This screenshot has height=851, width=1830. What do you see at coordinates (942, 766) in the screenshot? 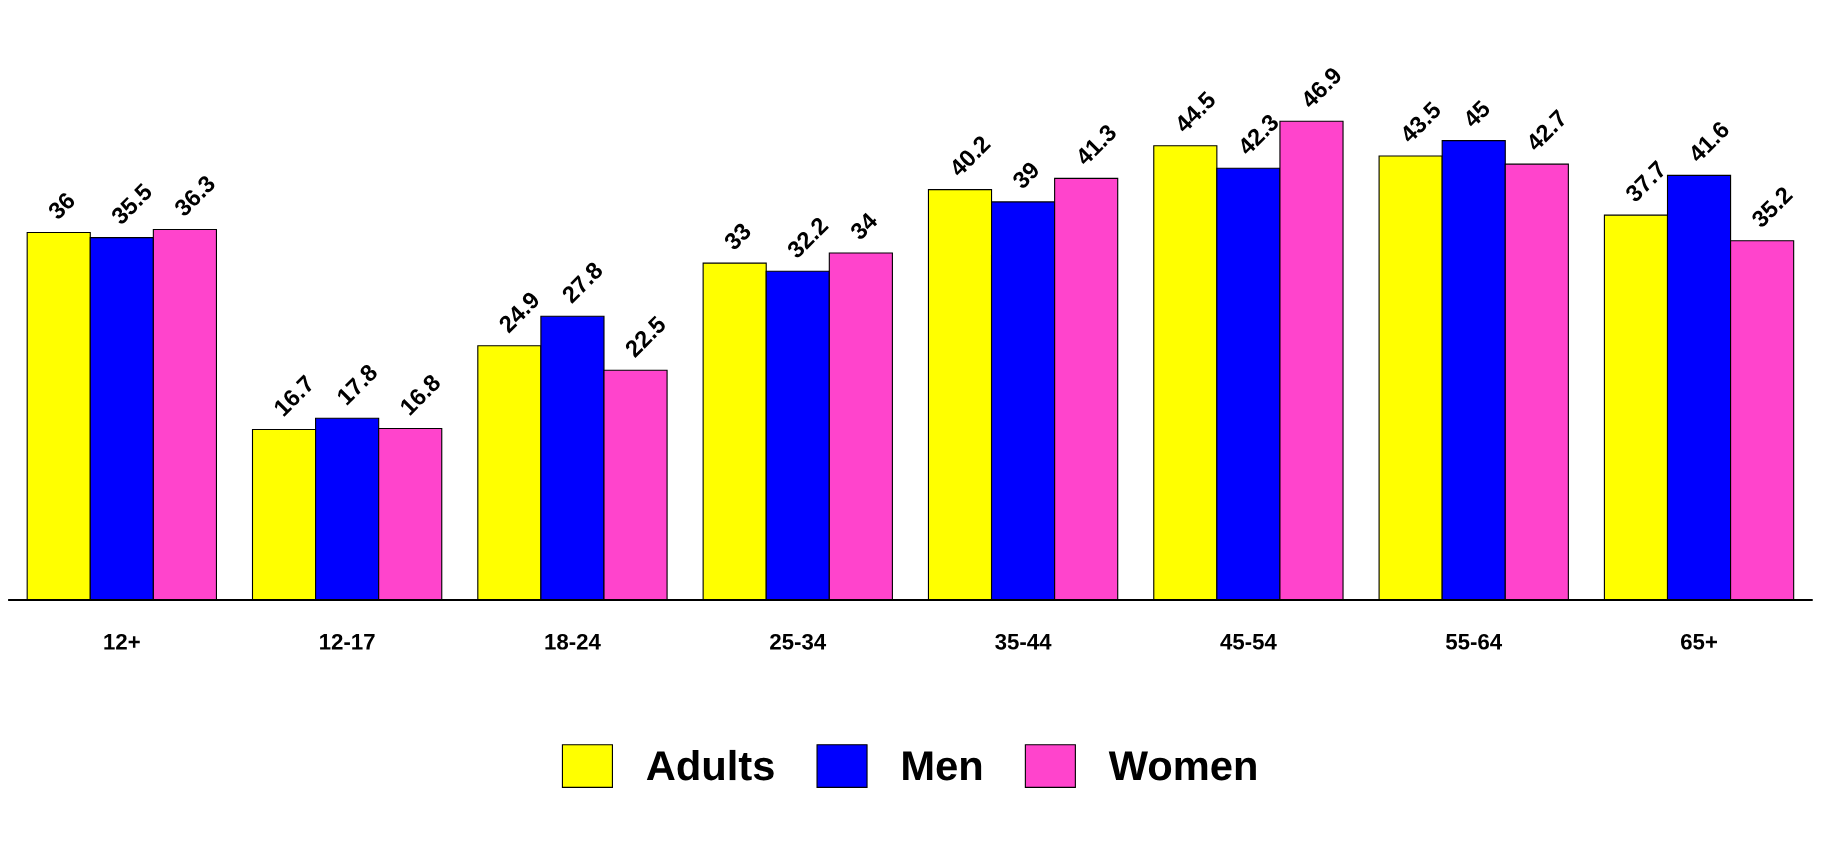
I see `legend-label: Men` at bounding box center [942, 766].